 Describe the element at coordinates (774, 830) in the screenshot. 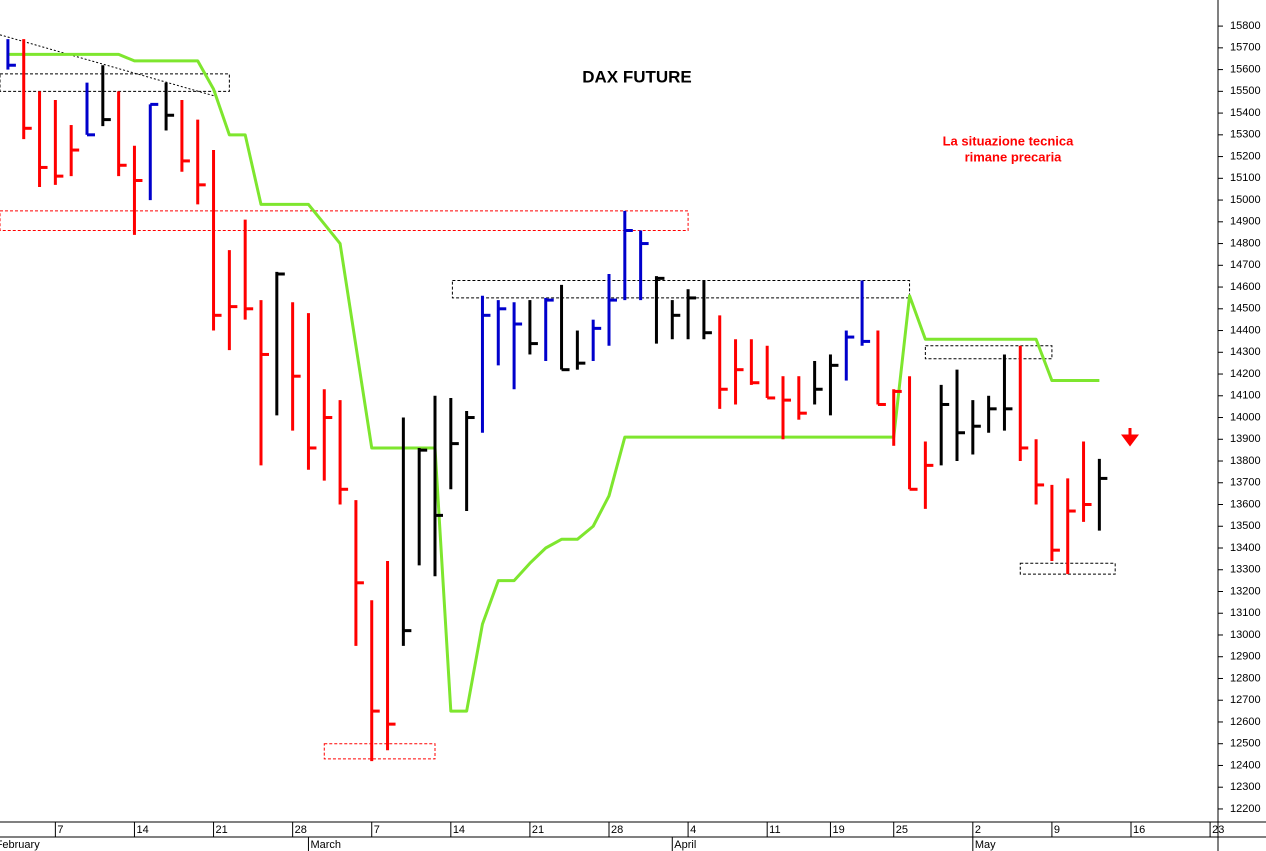

I see `x-tick-label: 11` at that location.